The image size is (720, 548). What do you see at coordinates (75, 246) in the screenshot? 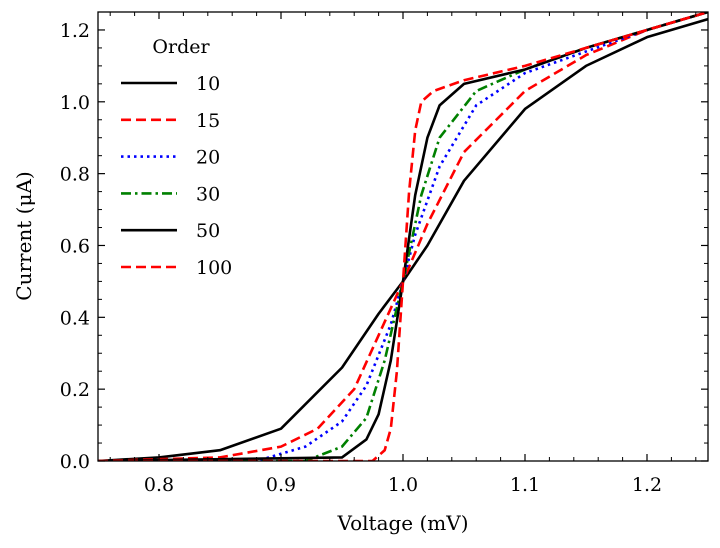
I see `y-tick-label: 0.6` at bounding box center [75, 246].